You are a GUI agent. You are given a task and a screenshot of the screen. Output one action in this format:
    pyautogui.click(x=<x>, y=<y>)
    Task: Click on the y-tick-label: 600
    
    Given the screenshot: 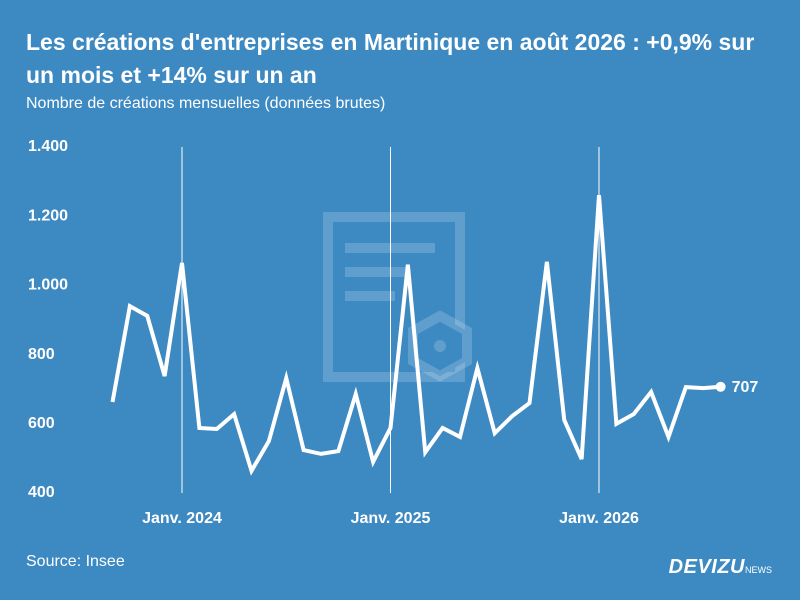 What is the action you would take?
    pyautogui.click(x=41, y=423)
    